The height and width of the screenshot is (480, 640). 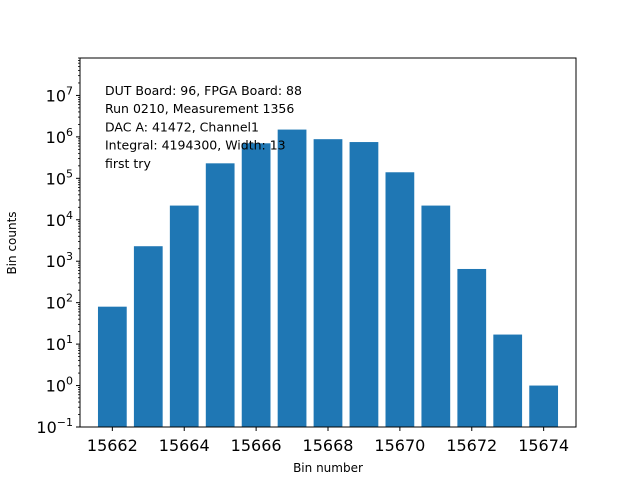 I want to click on x-tick-label: 15670, so click(x=399, y=445).